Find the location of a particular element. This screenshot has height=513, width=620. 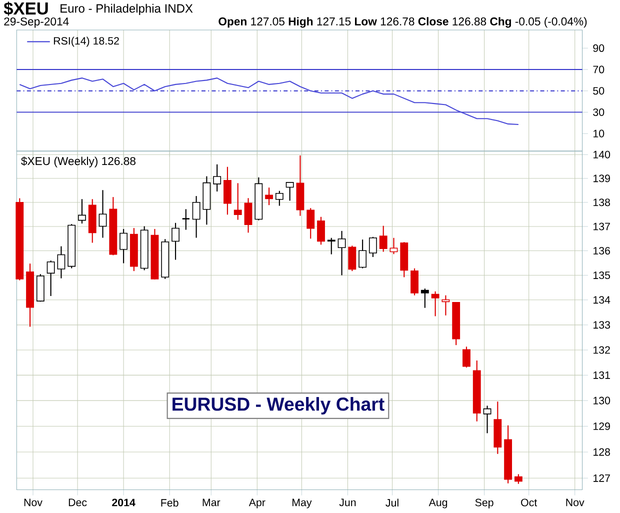

y-tick-label: 137 is located at coordinates (601, 226).